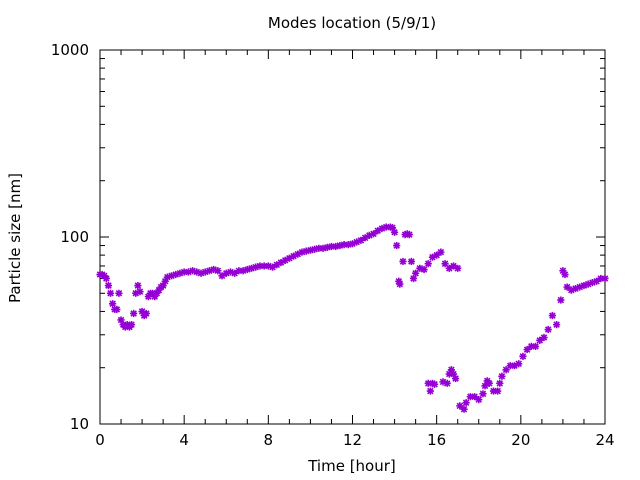 The image size is (640, 480). I want to click on x-axis-label: Time [hour], so click(351, 466).